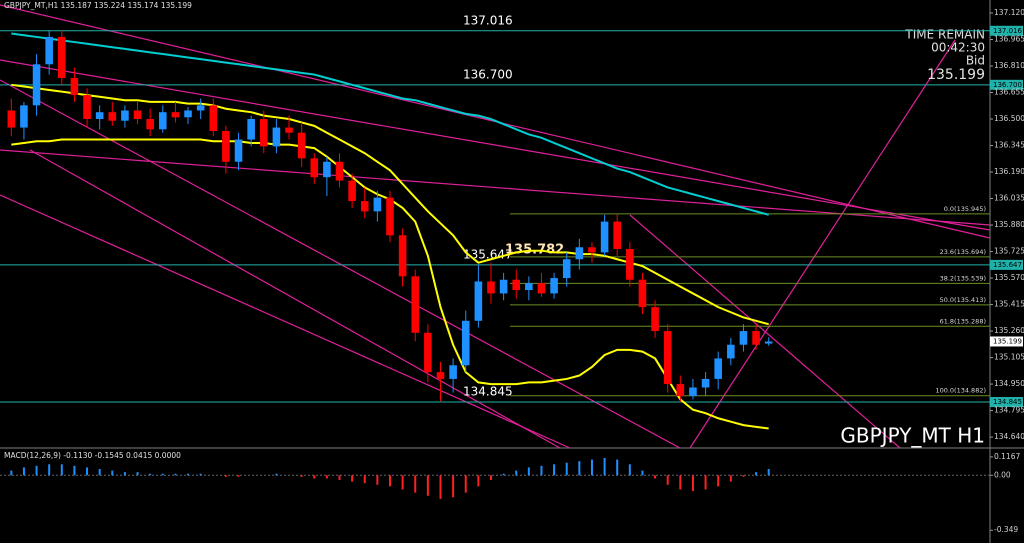 The height and width of the screenshot is (543, 1024). I want to click on axis-level-label: 136.700, so click(1007, 85).